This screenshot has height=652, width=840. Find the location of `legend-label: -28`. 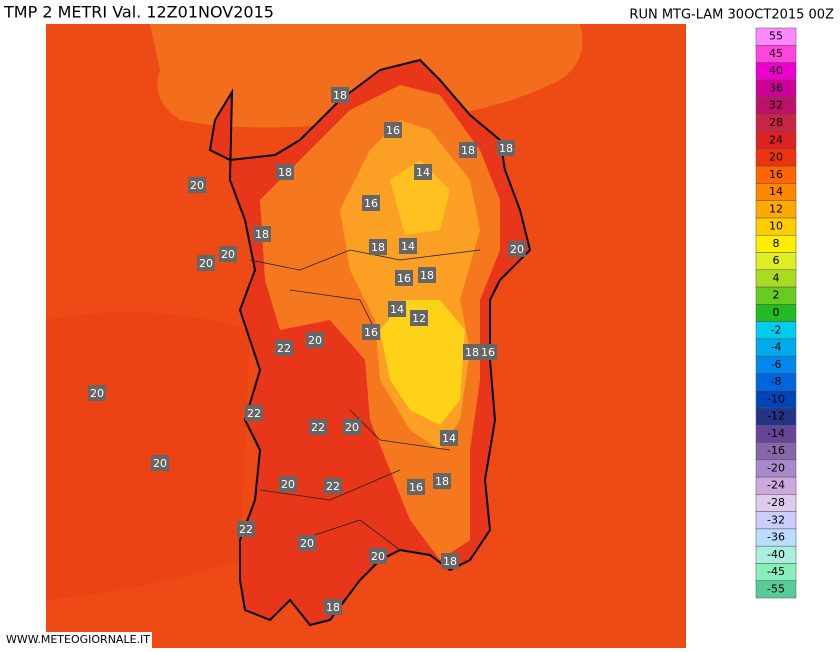

legend-label: -28 is located at coordinates (776, 502).